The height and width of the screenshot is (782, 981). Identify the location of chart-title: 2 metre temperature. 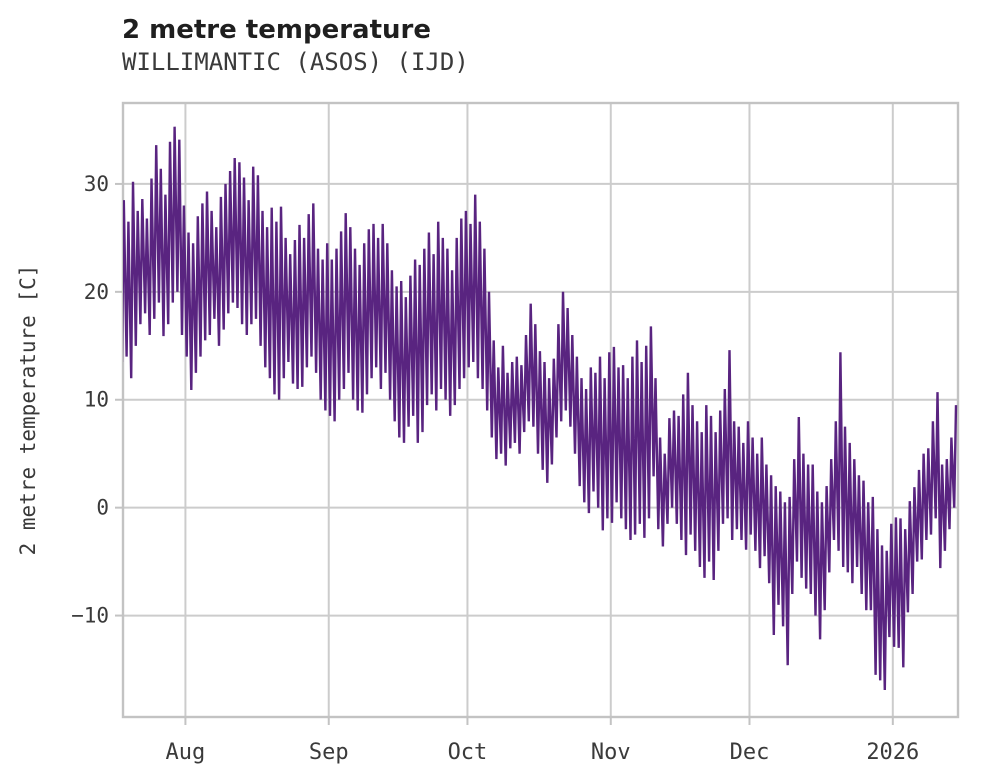
(276, 30).